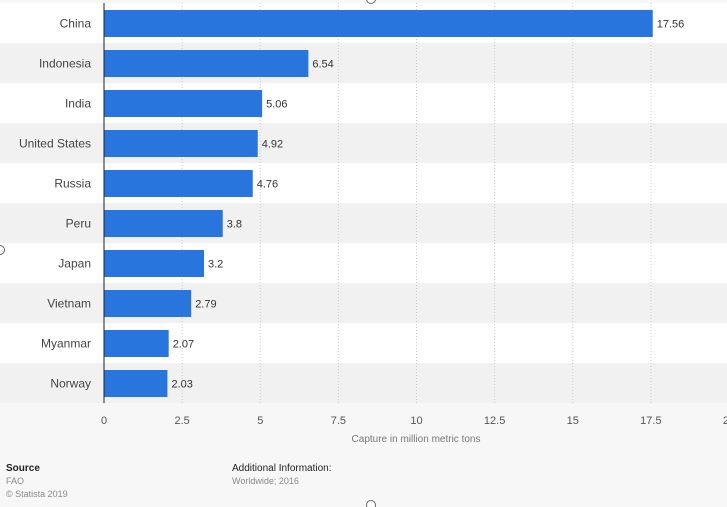  Describe the element at coordinates (78, 224) in the screenshot. I see `category-label: Peru` at that location.